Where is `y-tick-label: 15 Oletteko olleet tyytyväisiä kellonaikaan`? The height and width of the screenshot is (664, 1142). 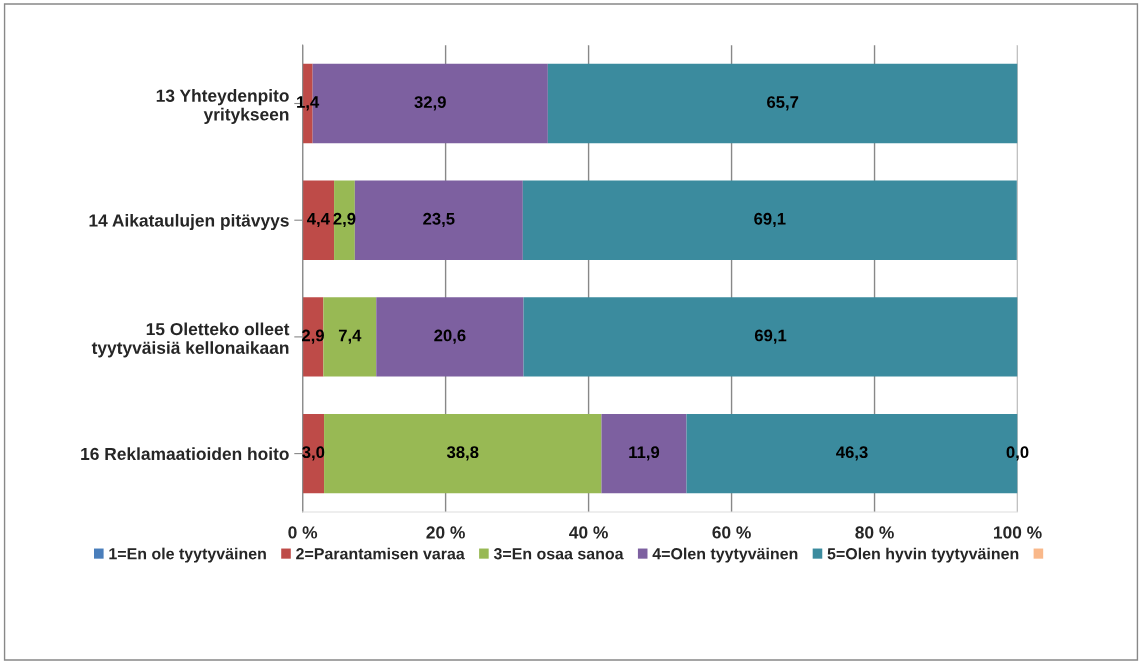
y-tick-label: 15 Oletteko olleet tyytyväisiä kellonaikaan is located at coordinates (190, 340).